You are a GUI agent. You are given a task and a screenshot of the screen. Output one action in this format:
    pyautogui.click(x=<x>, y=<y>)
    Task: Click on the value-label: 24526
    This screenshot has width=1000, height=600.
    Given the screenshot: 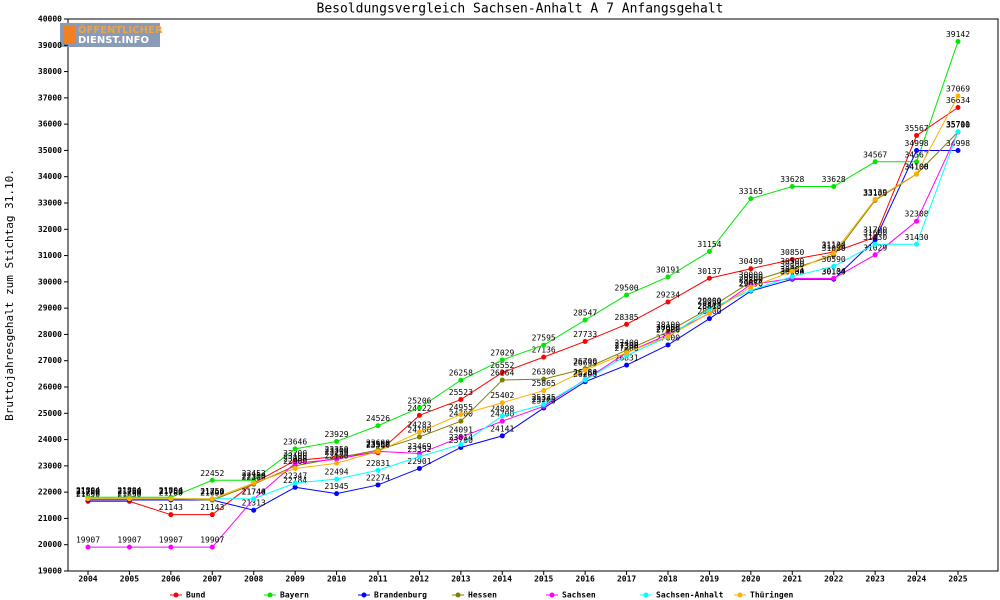 What is the action you would take?
    pyautogui.click(x=378, y=418)
    